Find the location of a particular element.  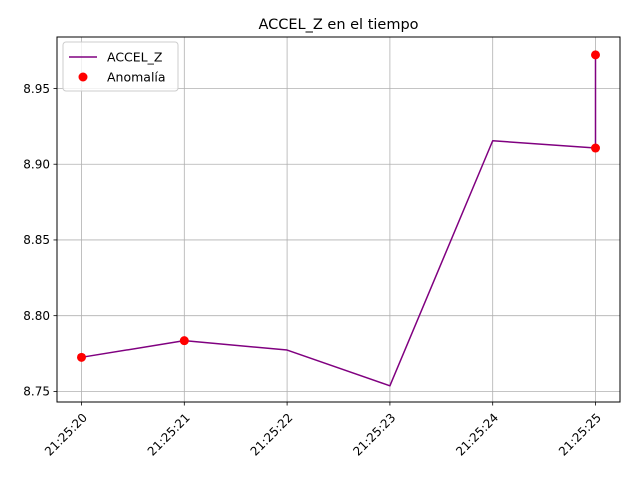

y-tick-label: 8.80 is located at coordinates (36, 316).